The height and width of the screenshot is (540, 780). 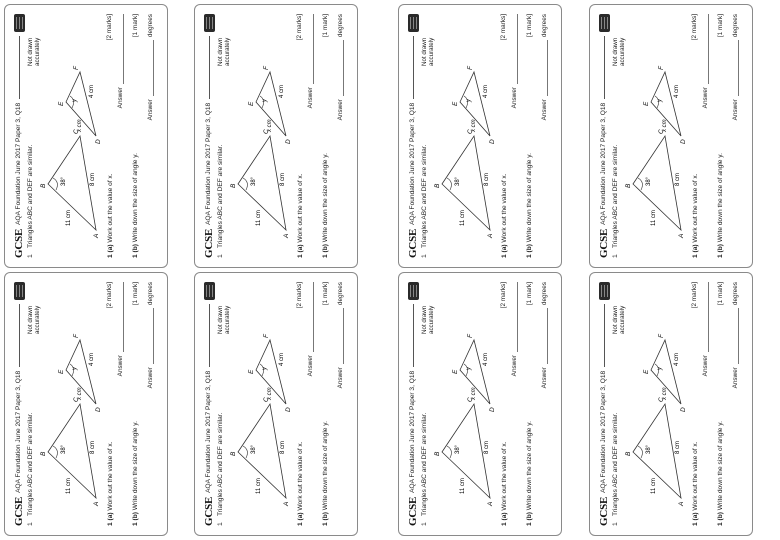 I want to click on tabs-icon, so click(x=19, y=291).